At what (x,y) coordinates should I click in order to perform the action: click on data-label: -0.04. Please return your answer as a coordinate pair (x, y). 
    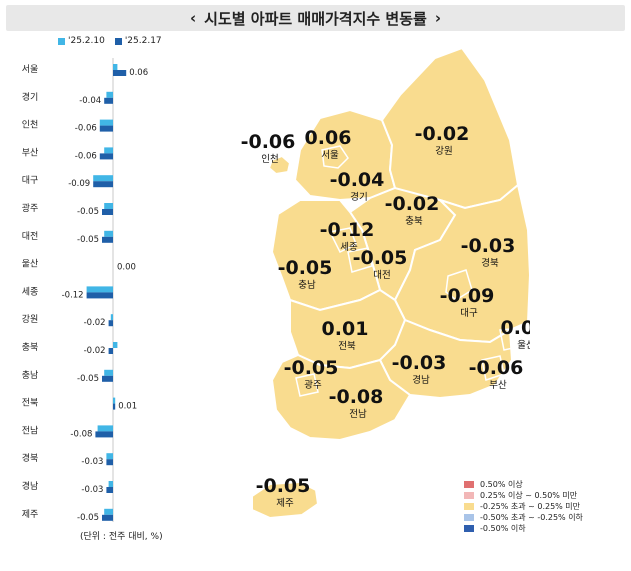
    Looking at the image, I should click on (90, 101).